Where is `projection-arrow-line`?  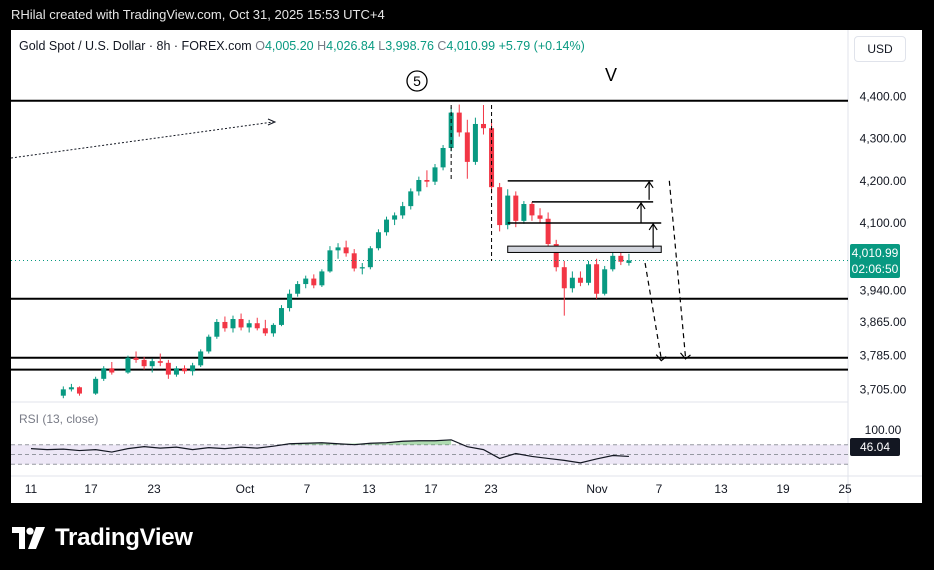 projection-arrow-line is located at coordinates (653, 310).